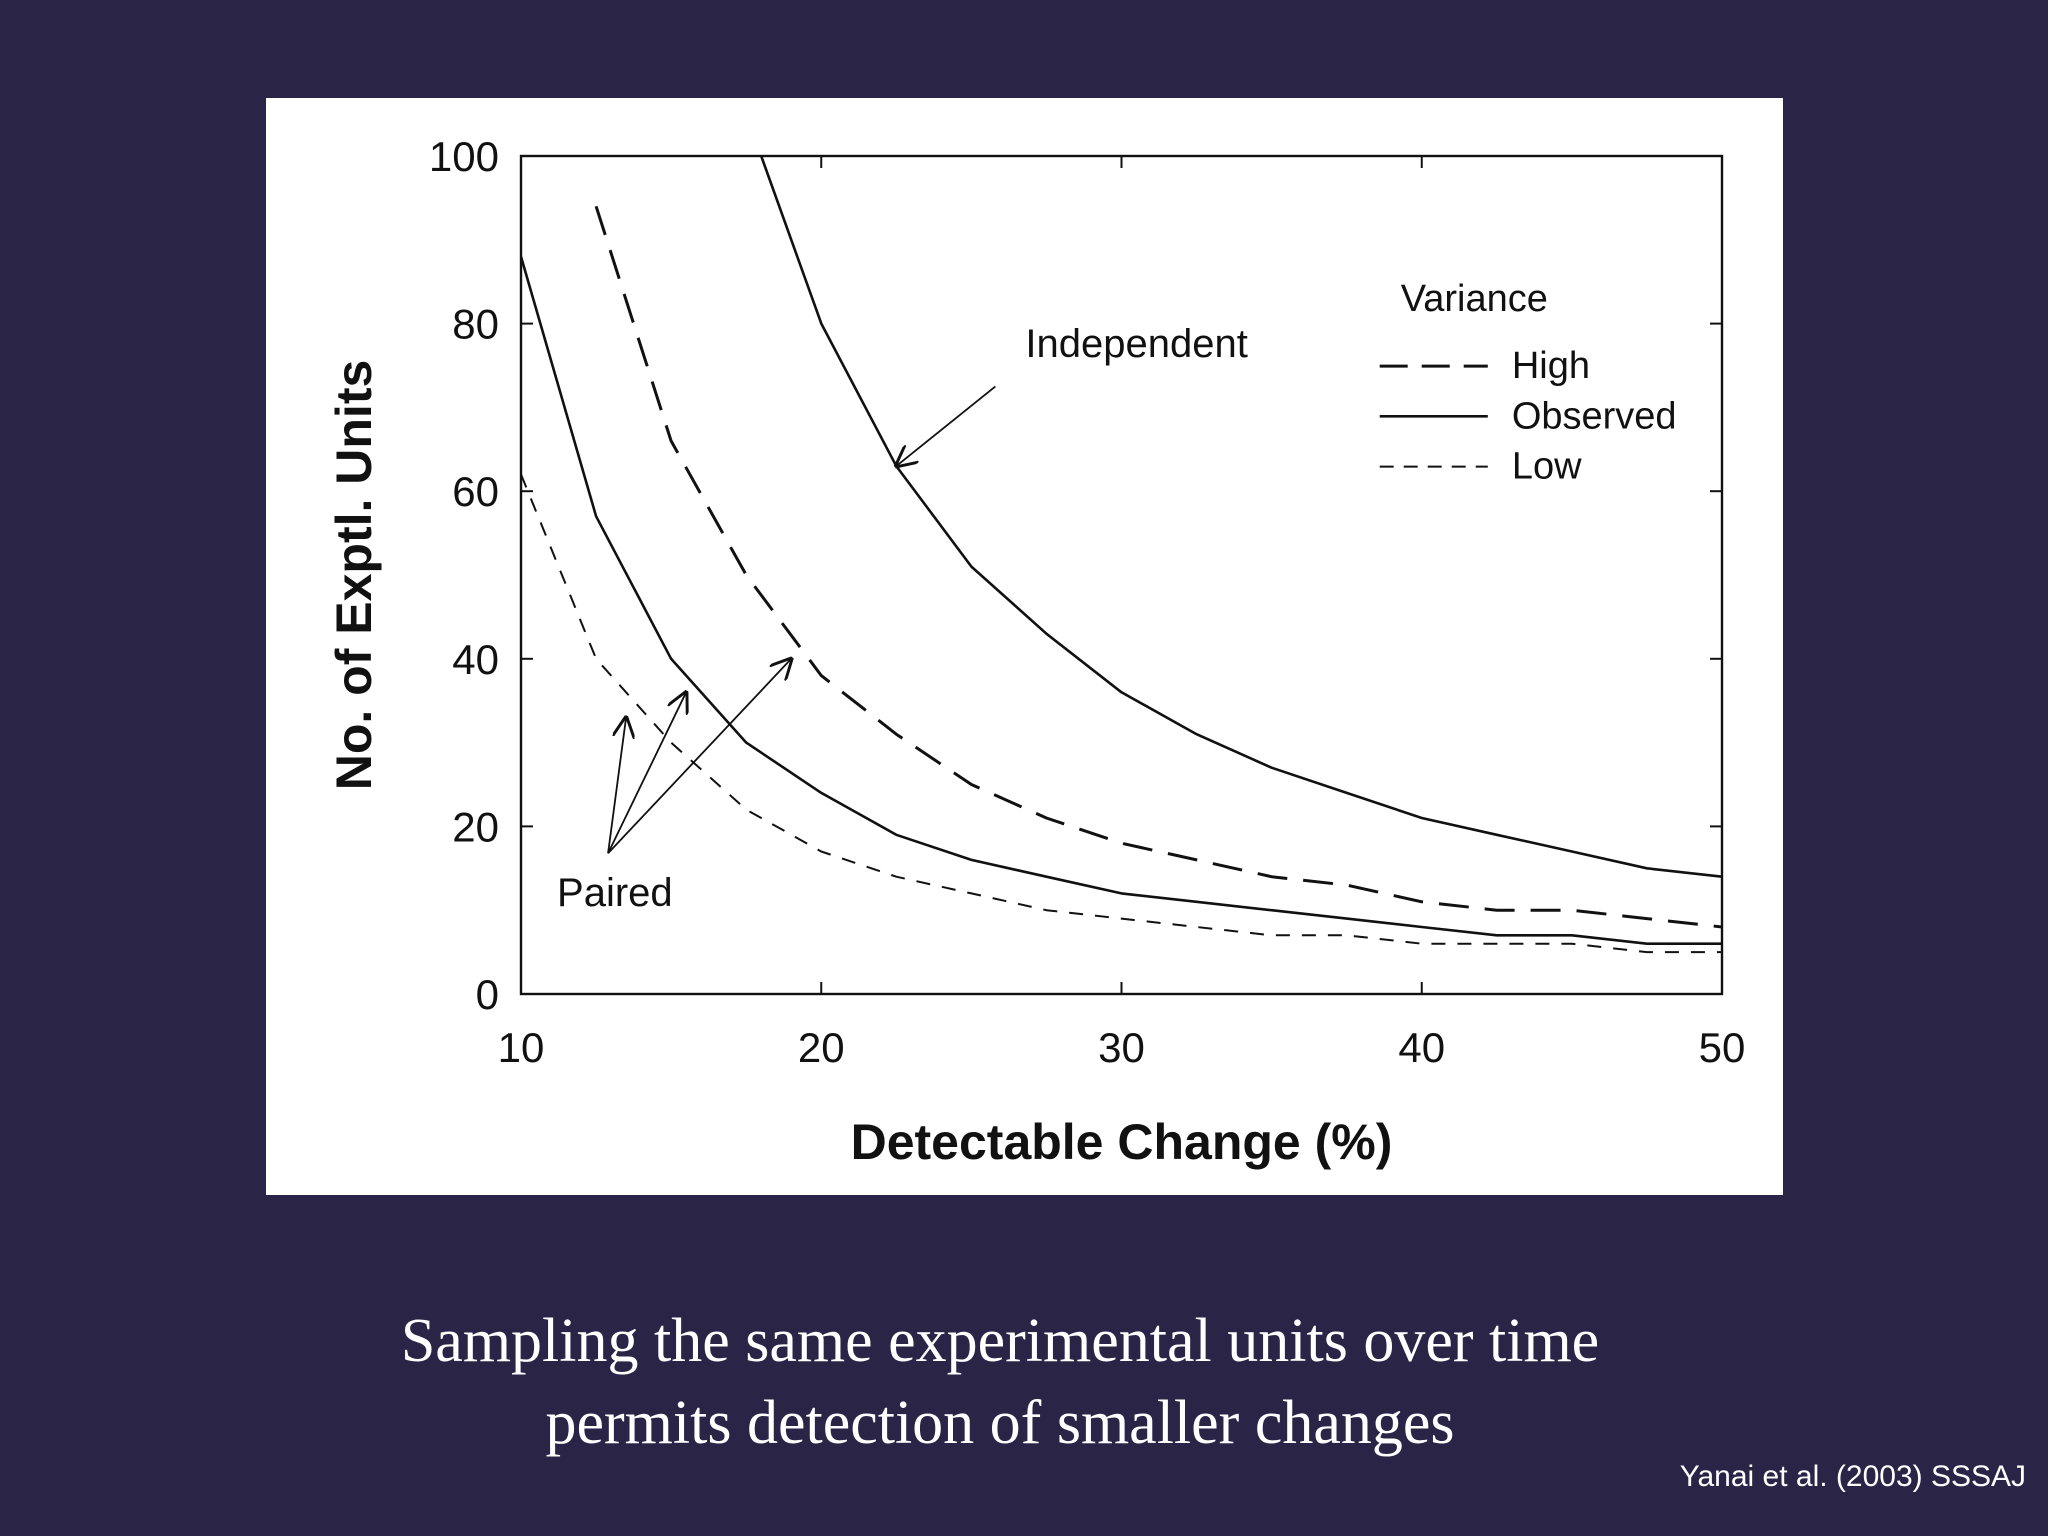 This screenshot has width=2048, height=1536. Describe the element at coordinates (1136, 344) in the screenshot. I see `annotation-independent: Independent` at that location.